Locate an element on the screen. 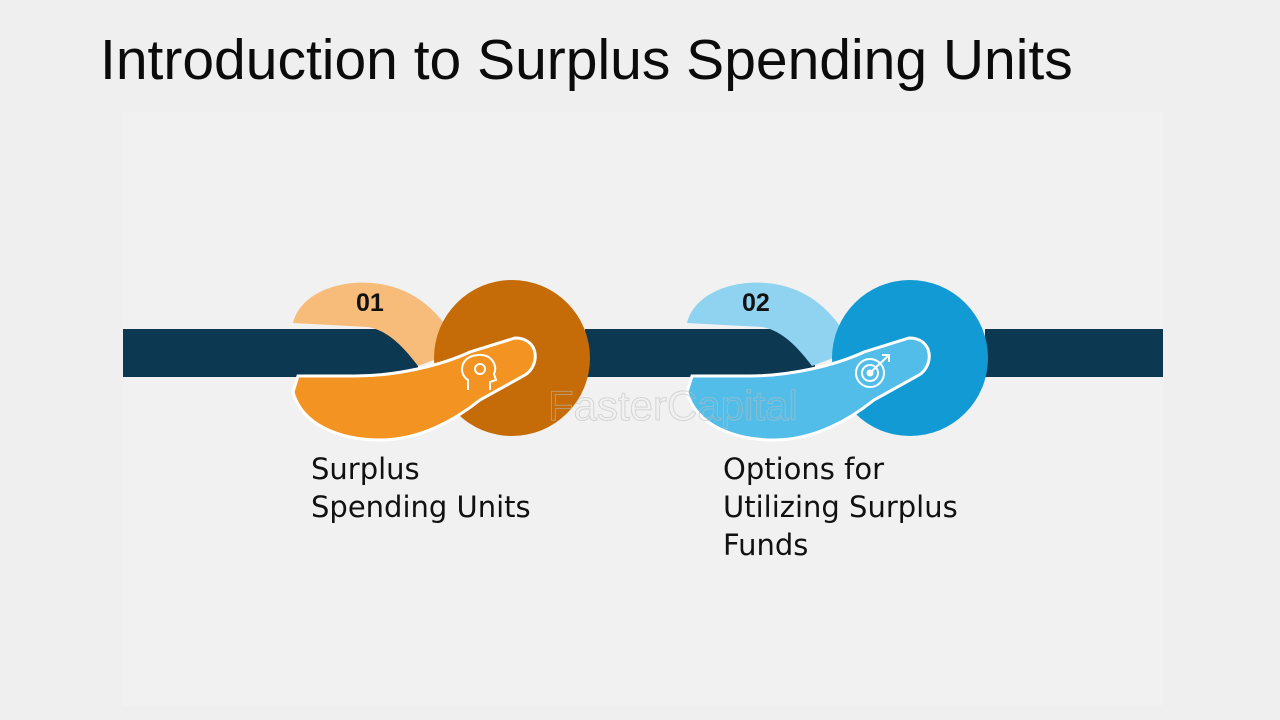 This screenshot has width=1280, height=720. rope-left is located at coordinates (270, 353).